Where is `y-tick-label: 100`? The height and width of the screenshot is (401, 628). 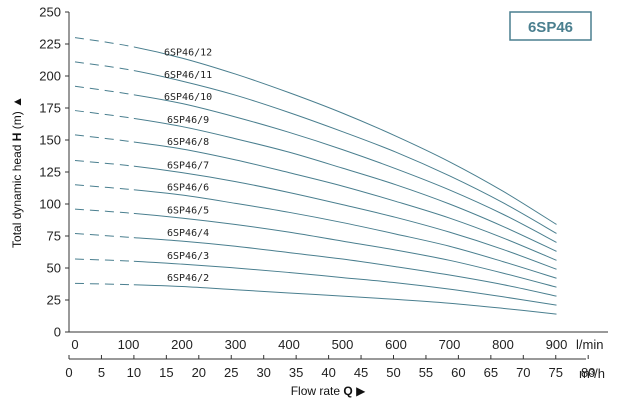
y-tick-label: 100 is located at coordinates (50, 204).